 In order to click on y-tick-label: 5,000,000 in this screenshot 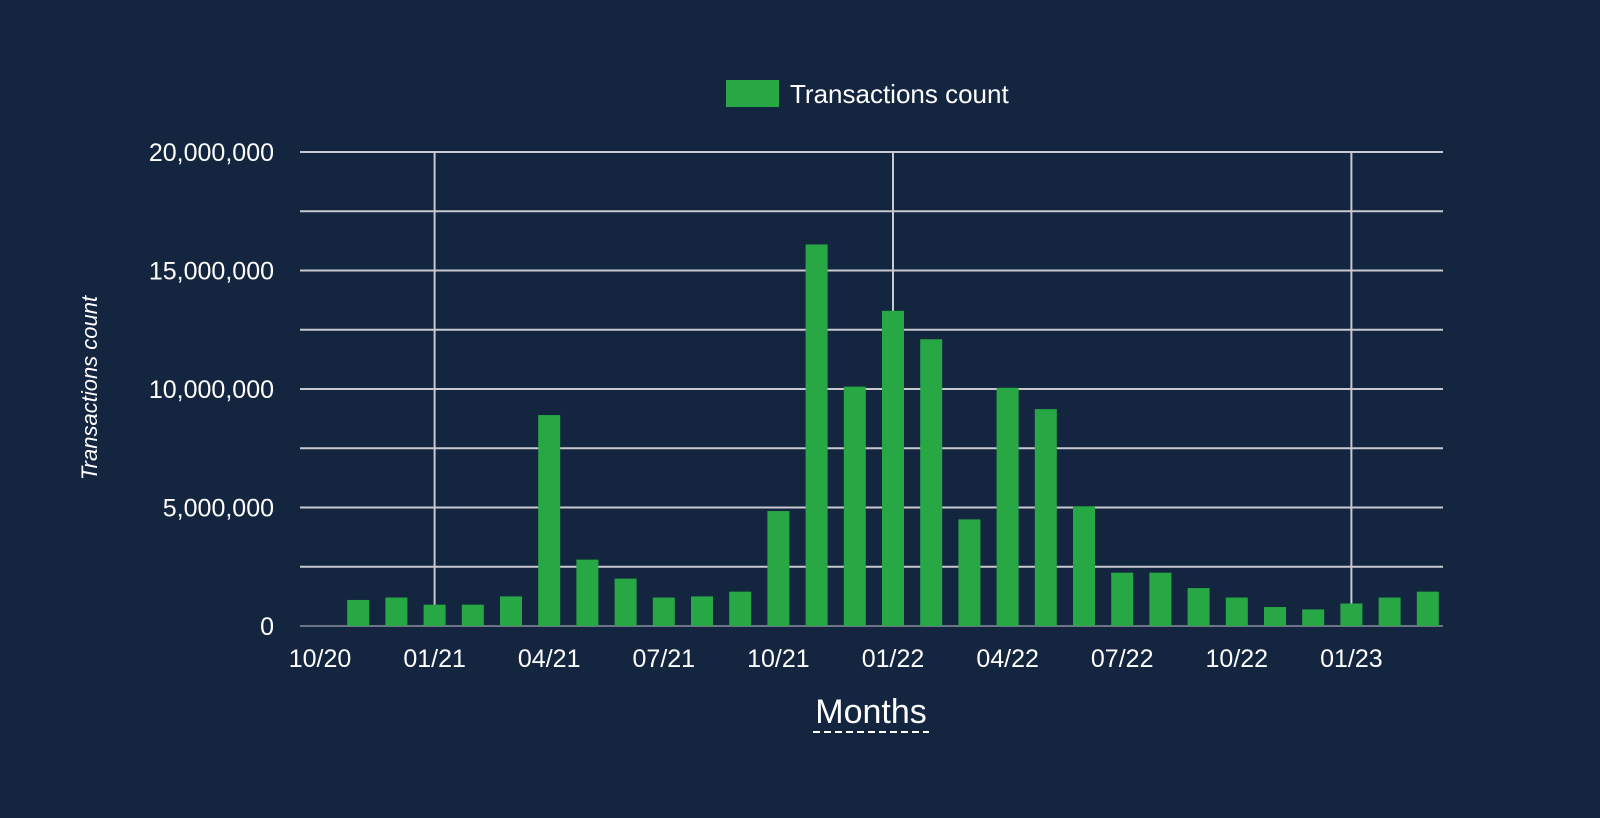, I will do `click(218, 509)`.